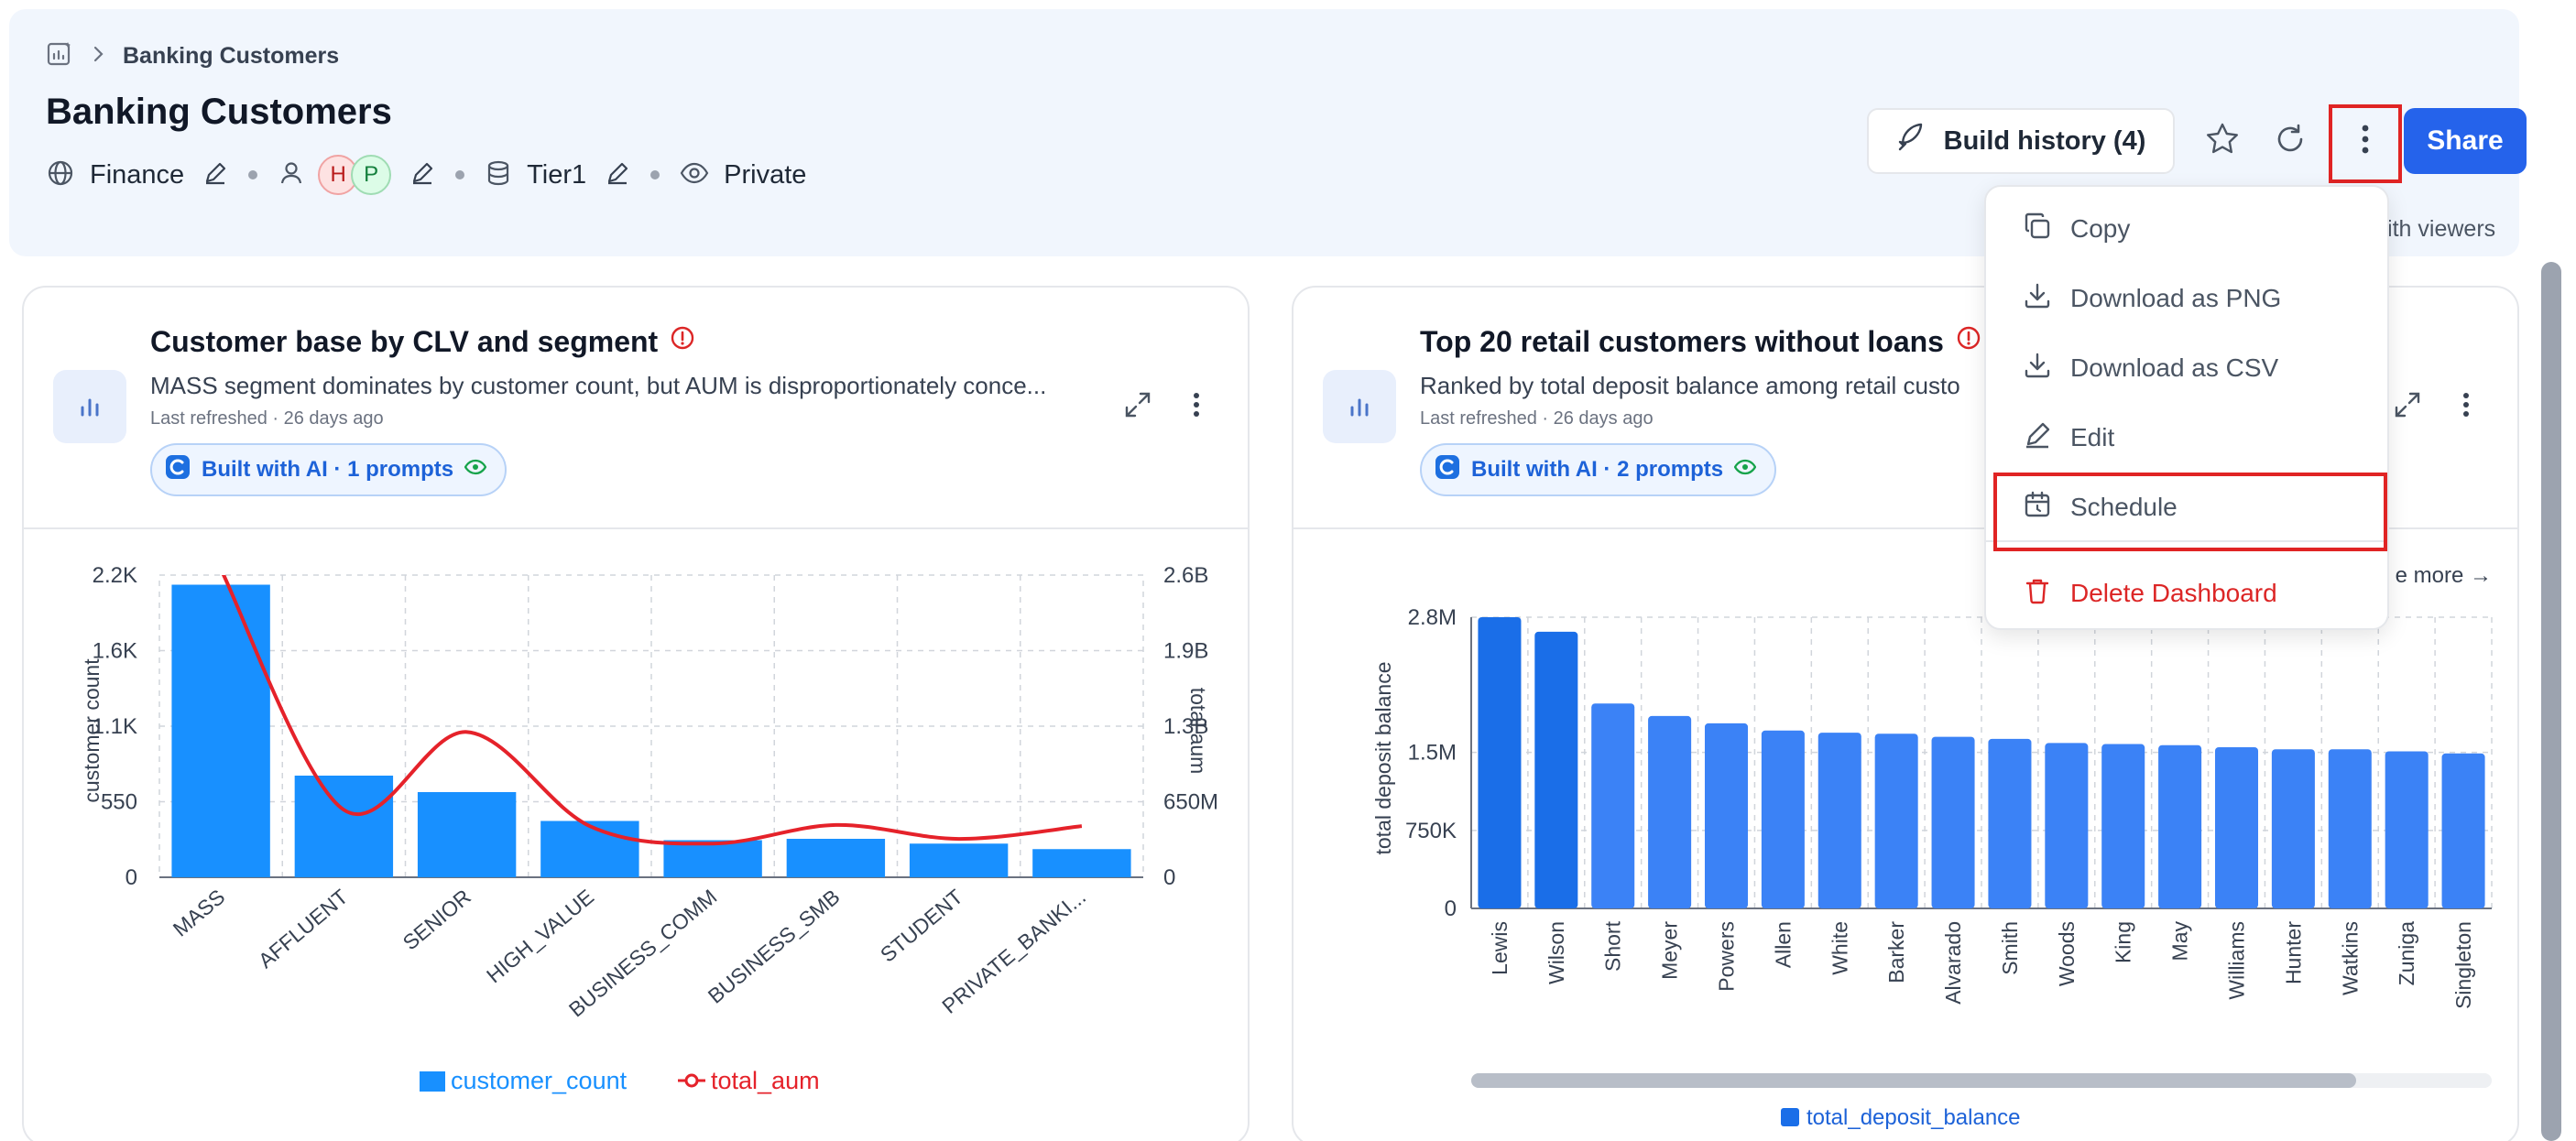 This screenshot has width=2576, height=1141. What do you see at coordinates (200, 913) in the screenshot?
I see `x-tick-label: MASS` at bounding box center [200, 913].